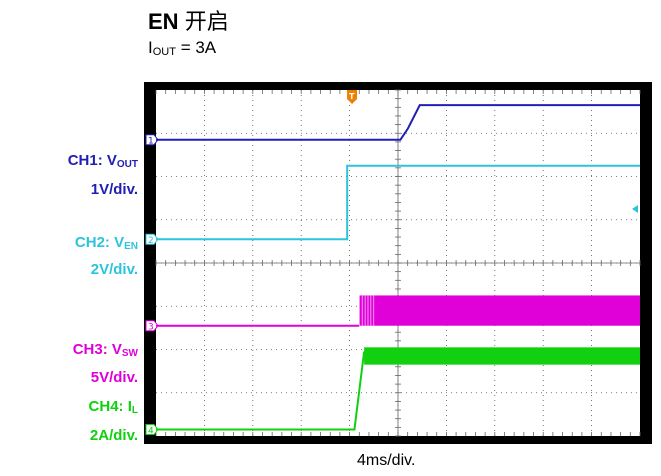 This screenshot has width=661, height=476. Describe the element at coordinates (102, 161) in the screenshot. I see `ch1-name-label: CH1: VOUT` at that location.